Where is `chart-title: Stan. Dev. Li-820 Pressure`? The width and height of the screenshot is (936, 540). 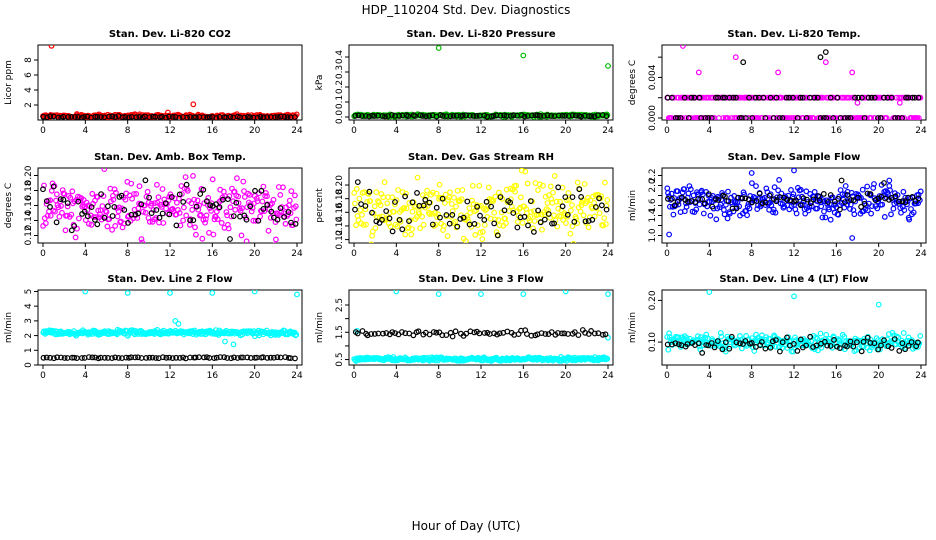
chart-title: Stan. Dev. Li-820 Pressure is located at coordinates (481, 34).